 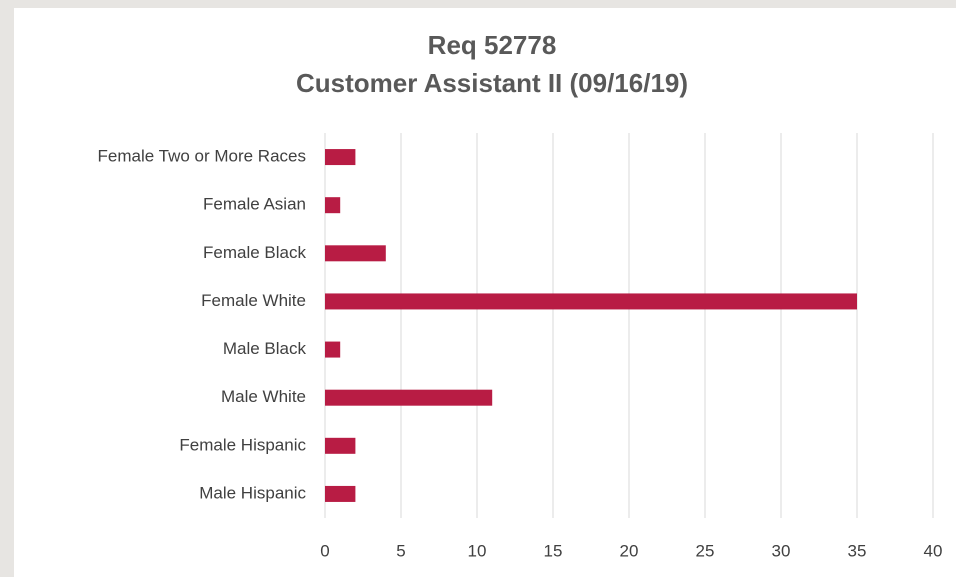 I want to click on chart-subtitle: Customer Assistant II (09/16/19), so click(x=492, y=83).